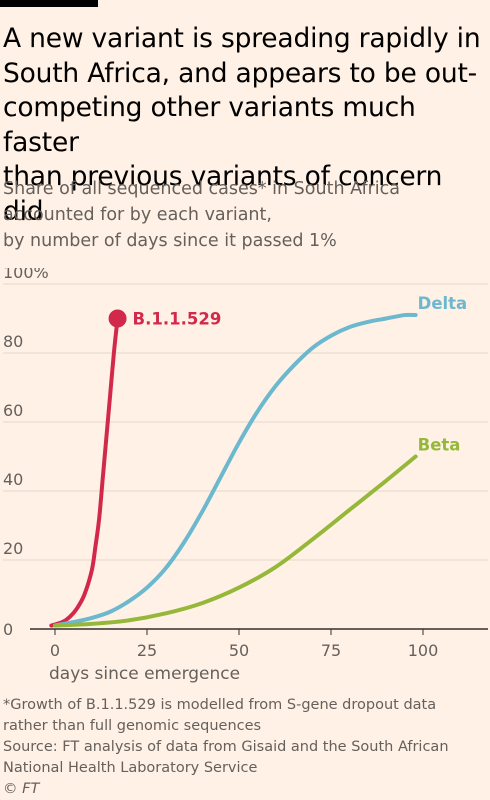 The width and height of the screenshot is (490, 800). I want to click on x-axis-label: days since emergence, so click(144, 674).